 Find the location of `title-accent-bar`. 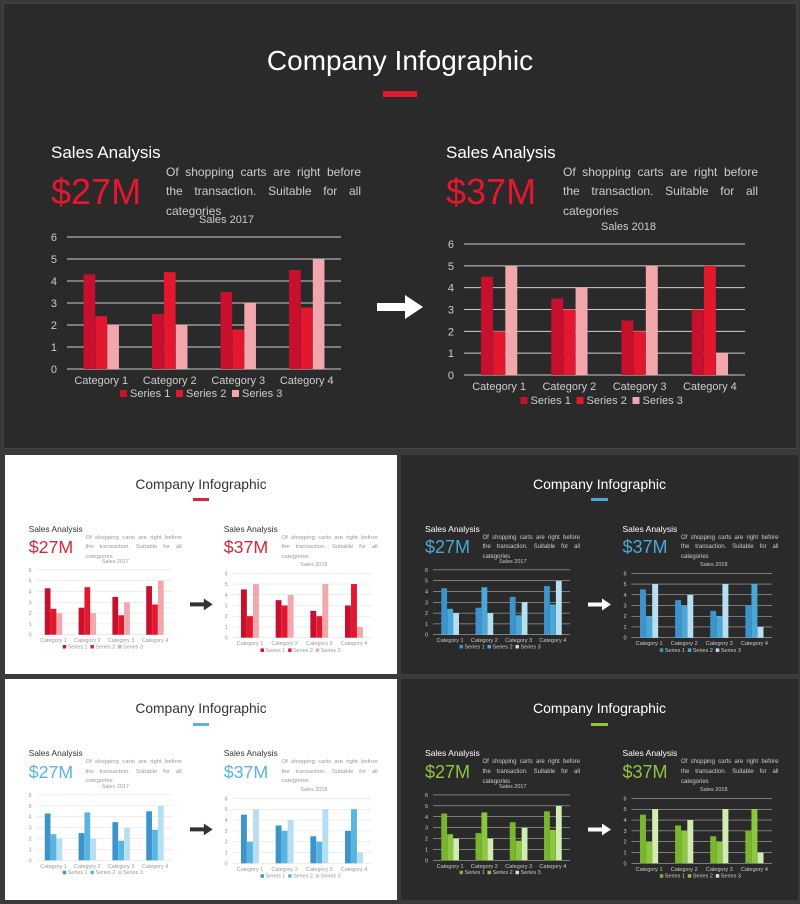

title-accent-bar is located at coordinates (201, 500).